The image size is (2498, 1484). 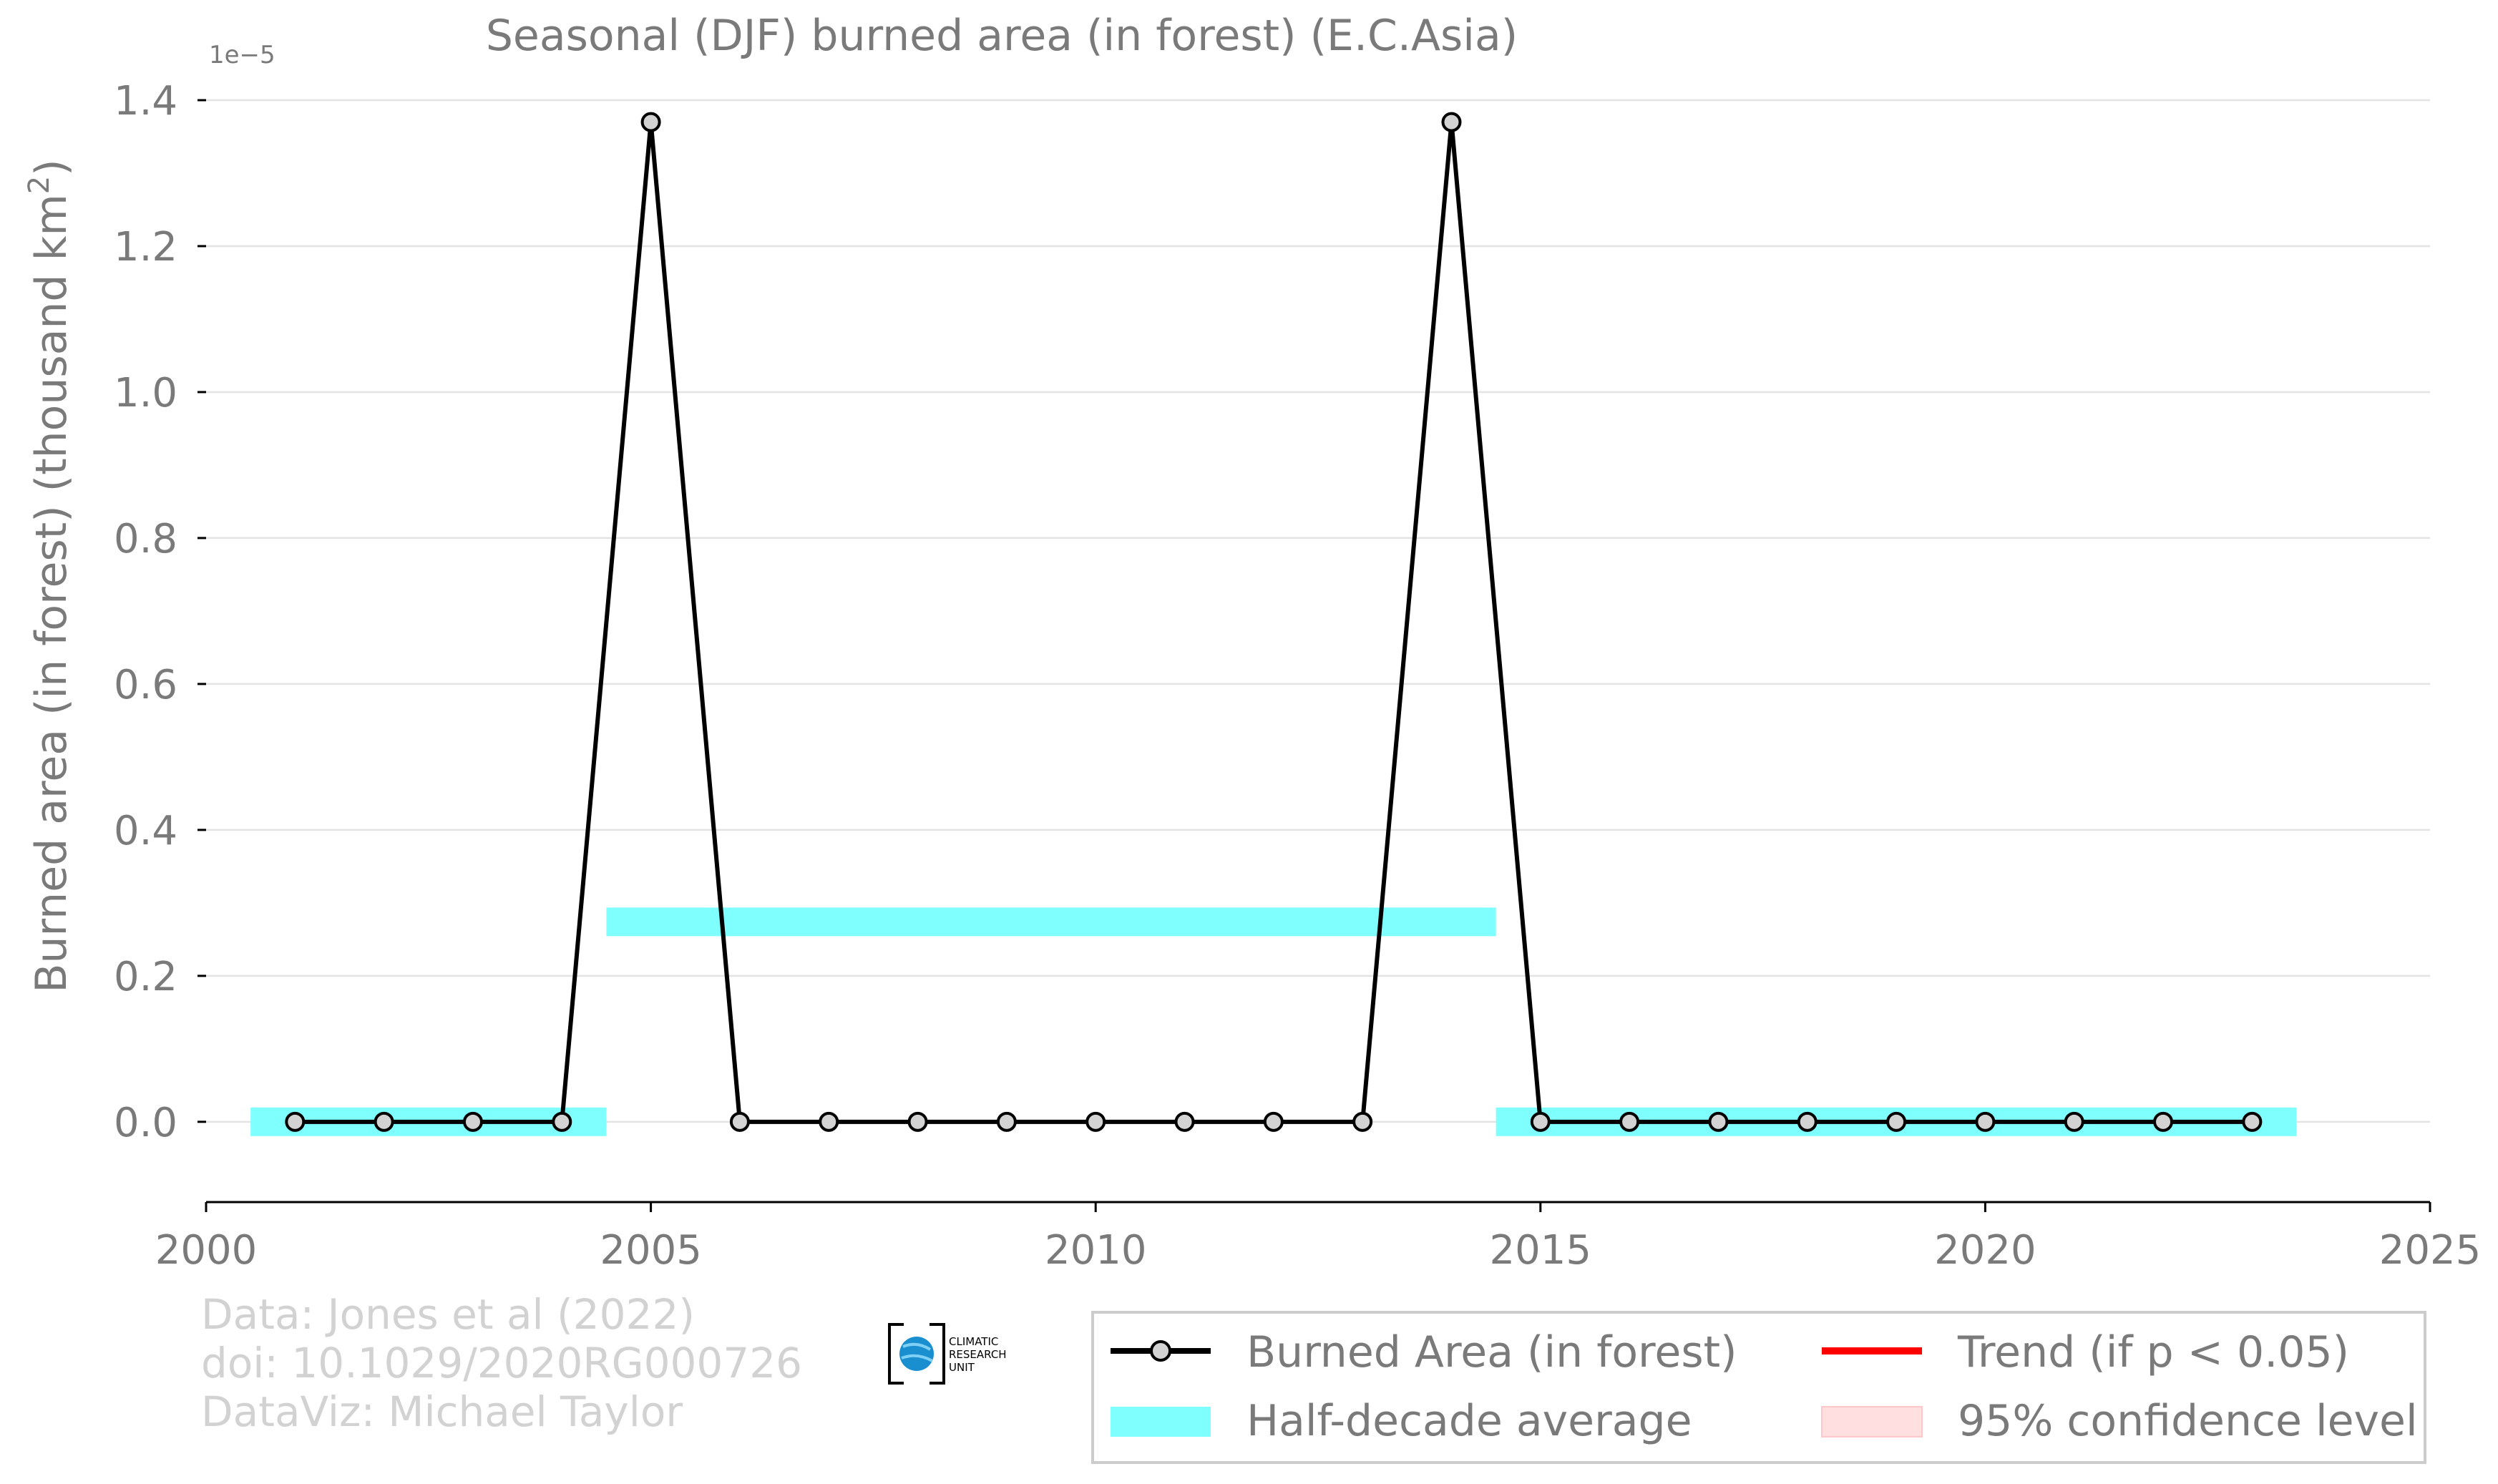 I want to click on half-decade-band, so click(x=1051, y=922).